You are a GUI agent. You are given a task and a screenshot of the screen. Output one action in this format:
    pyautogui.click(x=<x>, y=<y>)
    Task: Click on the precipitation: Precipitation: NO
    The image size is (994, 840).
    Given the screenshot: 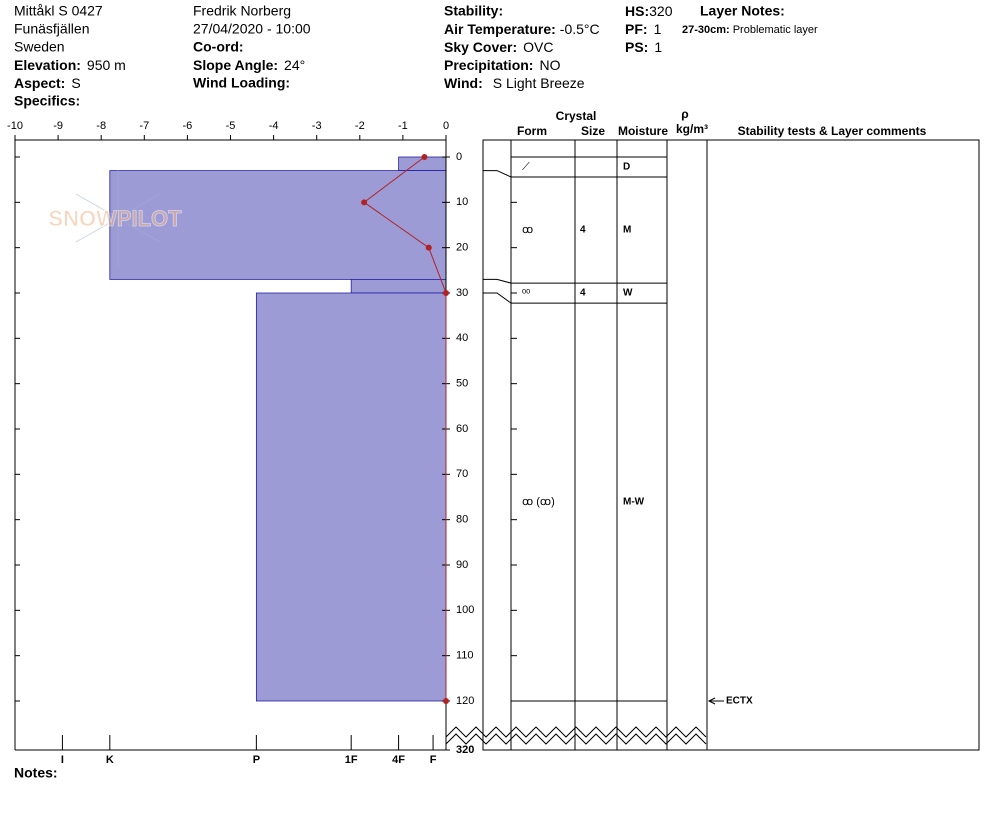 What is the action you would take?
    pyautogui.click(x=502, y=65)
    